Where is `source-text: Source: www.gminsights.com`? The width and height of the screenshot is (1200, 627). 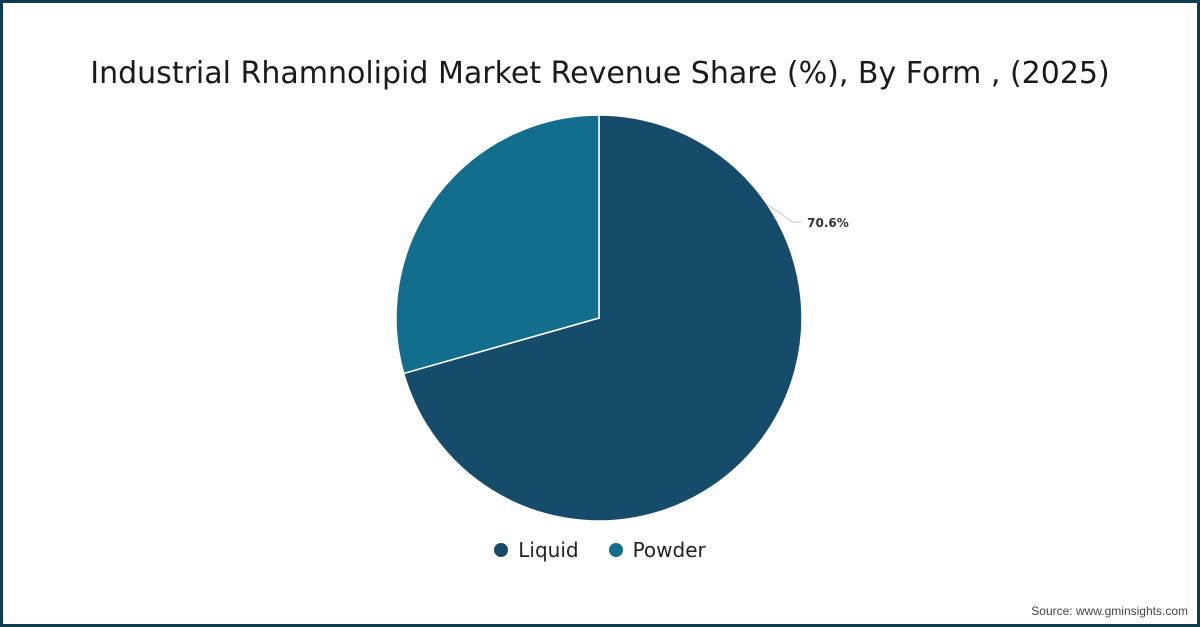 source-text: Source: www.gminsights.com is located at coordinates (1109, 611).